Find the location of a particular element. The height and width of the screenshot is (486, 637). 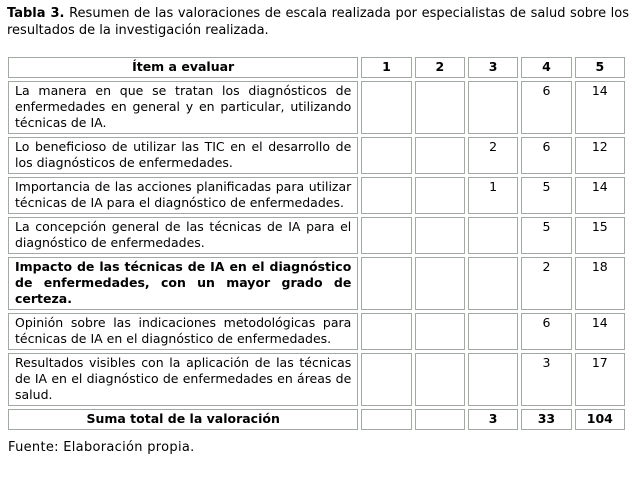

total-value-3: 3 is located at coordinates (493, 419).